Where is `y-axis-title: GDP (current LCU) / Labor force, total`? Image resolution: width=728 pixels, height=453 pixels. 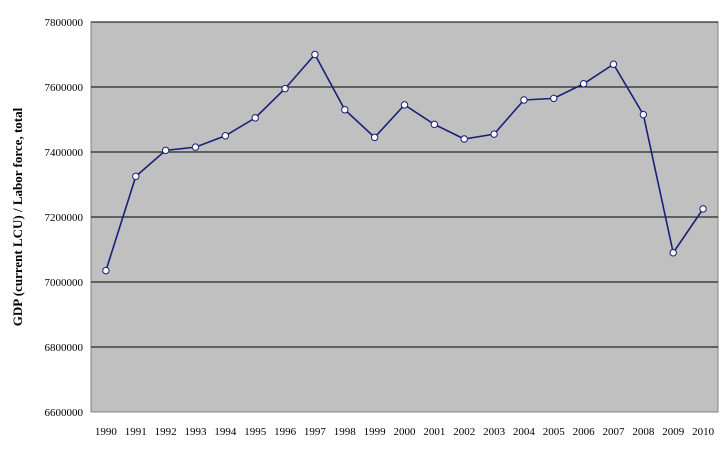 y-axis-title: GDP (current LCU) / Labor force, total is located at coordinates (17, 216).